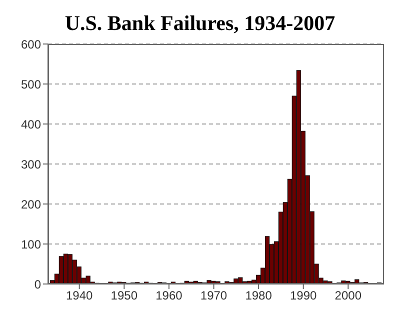 This screenshot has width=400, height=325. Describe the element at coordinates (31, 44) in the screenshot. I see `y-tick-label: 600` at that location.